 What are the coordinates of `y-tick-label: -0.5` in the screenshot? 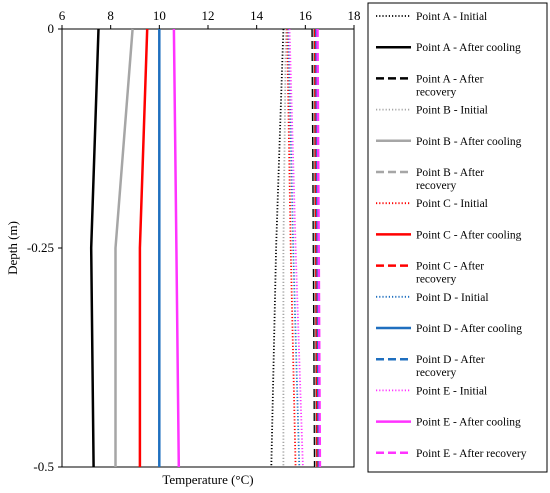 It's located at (43, 466).